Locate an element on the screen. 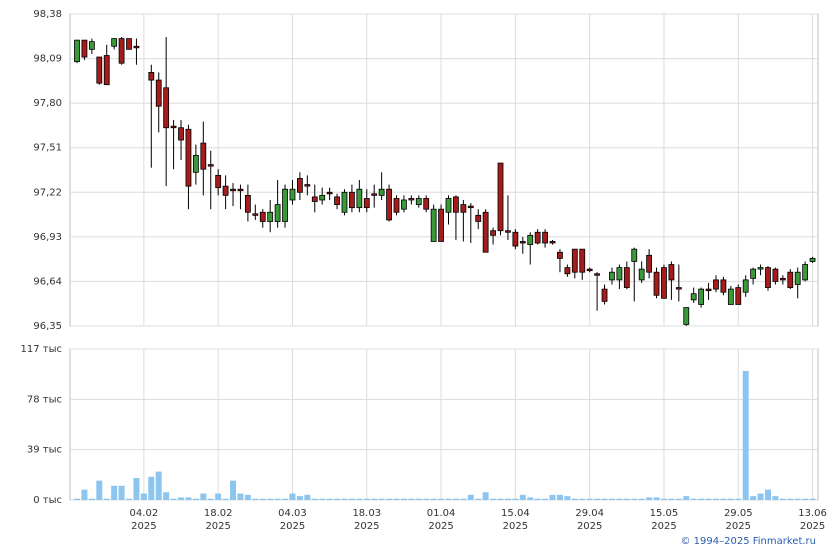 This screenshot has height=550, width=840. x-tick-label: 18.02 is located at coordinates (218, 513).